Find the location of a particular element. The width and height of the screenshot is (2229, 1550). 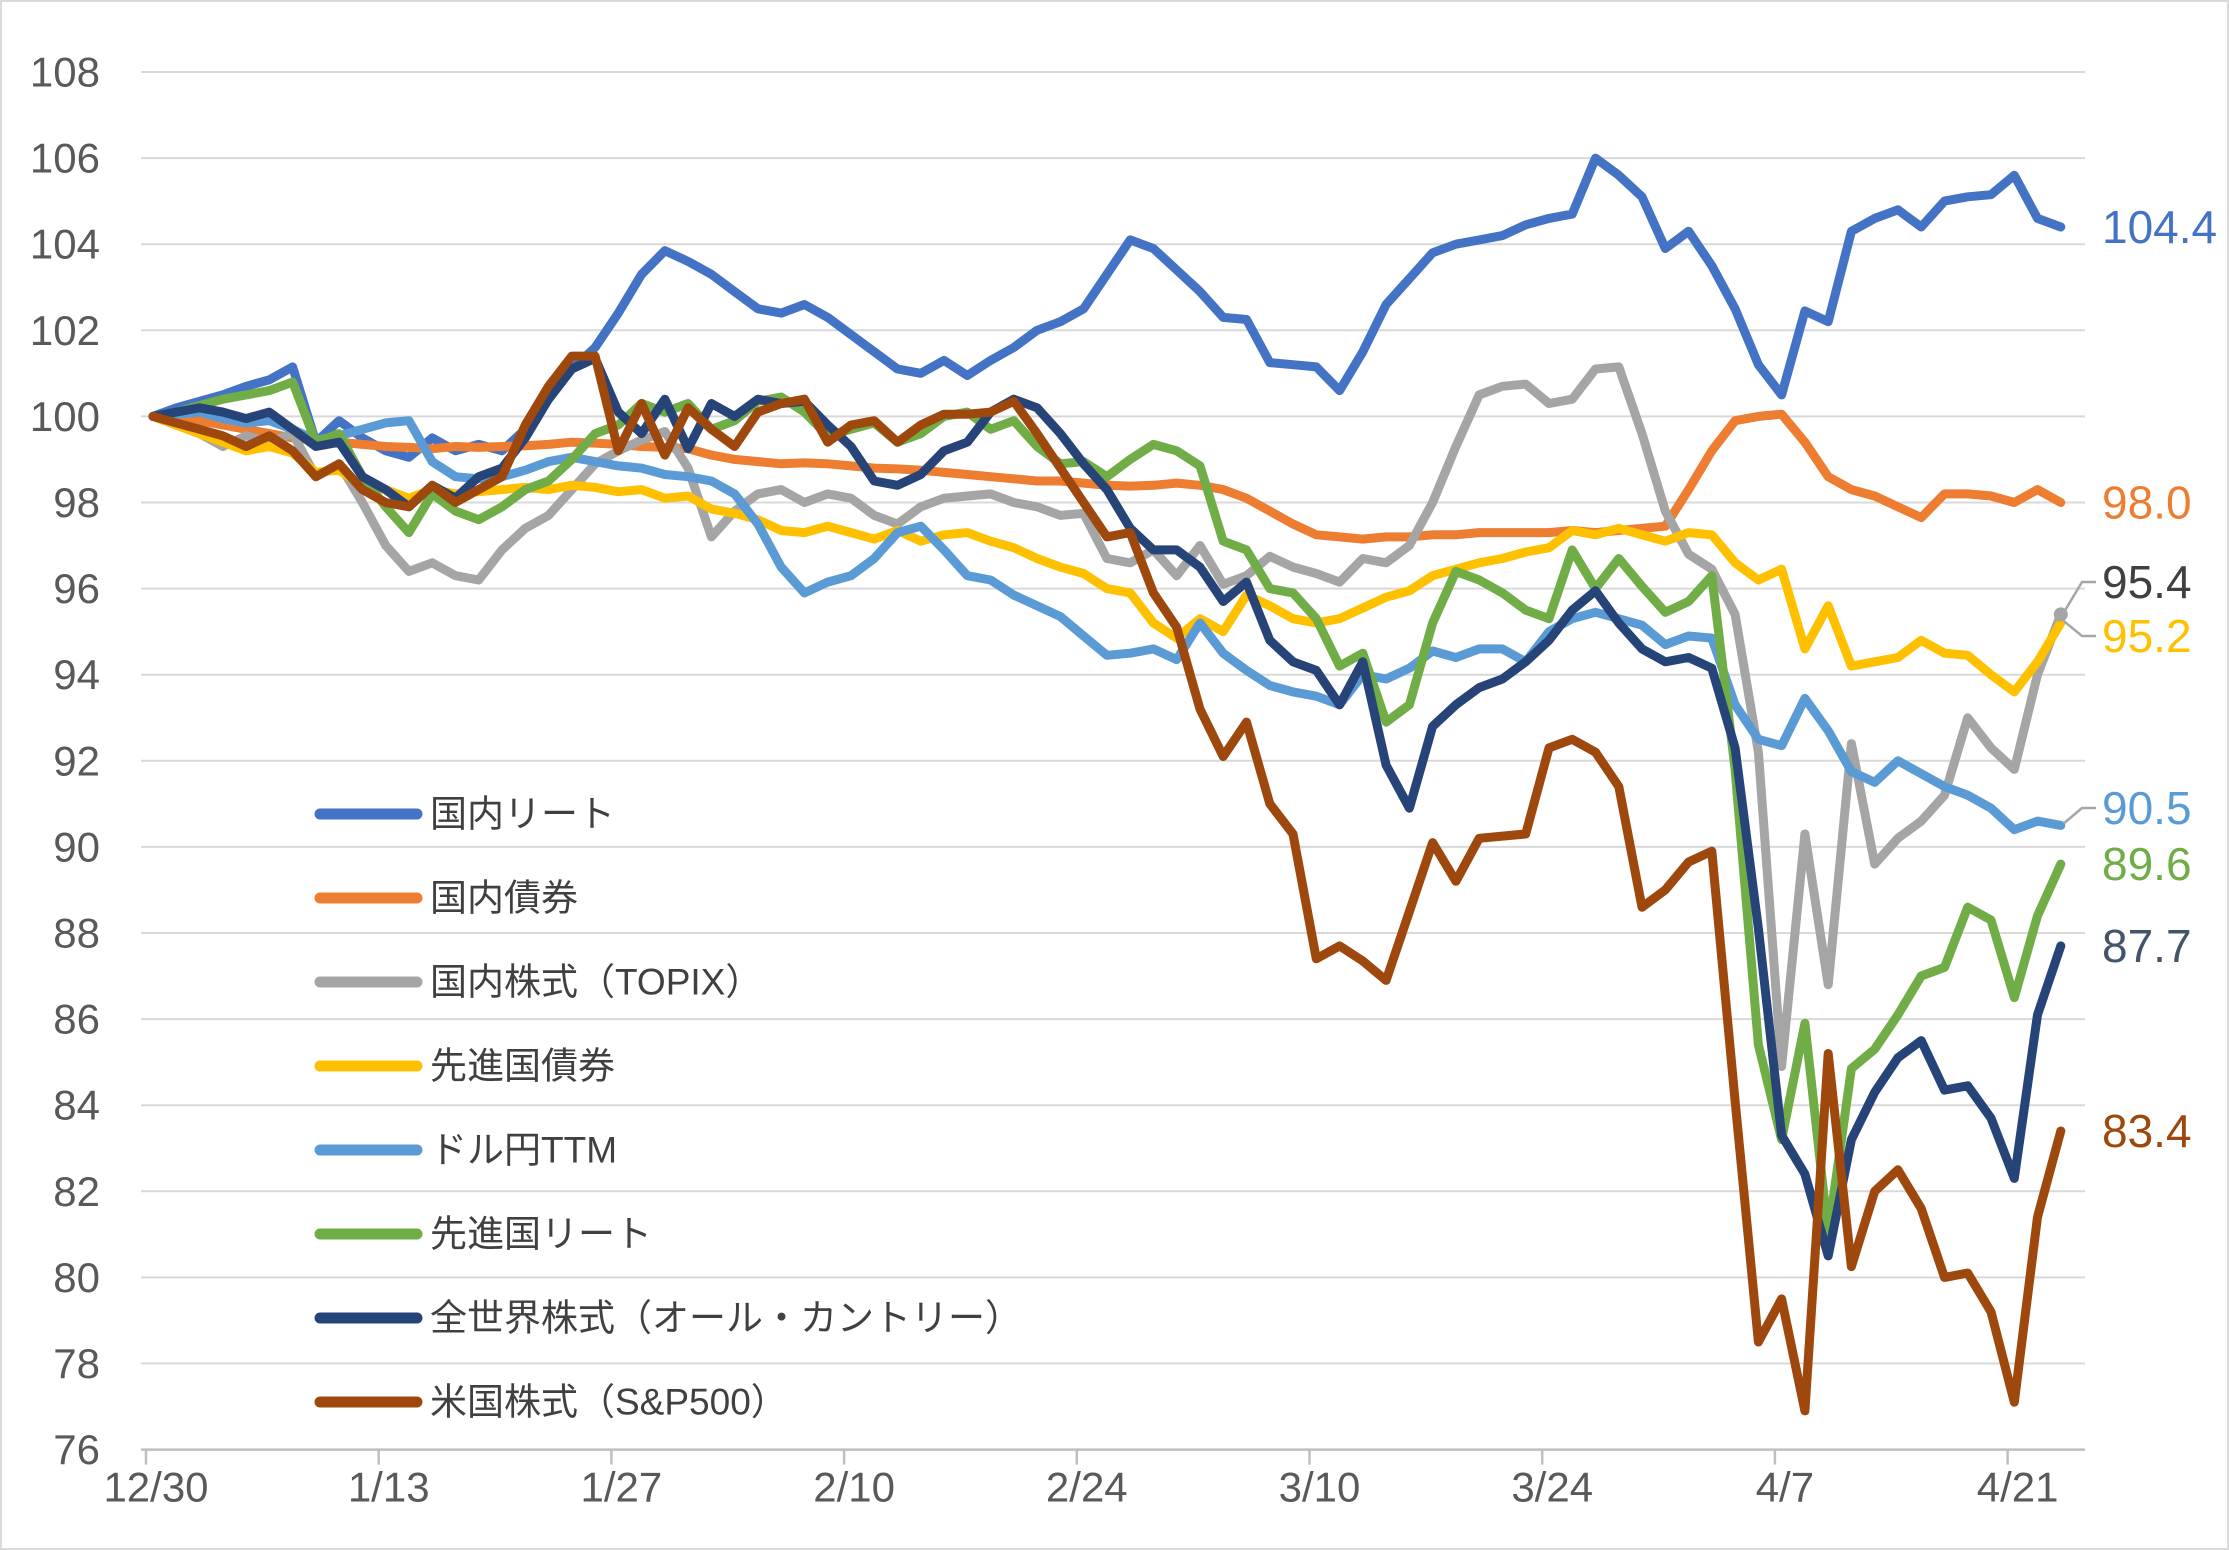

series-end-label: 95.4 is located at coordinates (2147, 582).